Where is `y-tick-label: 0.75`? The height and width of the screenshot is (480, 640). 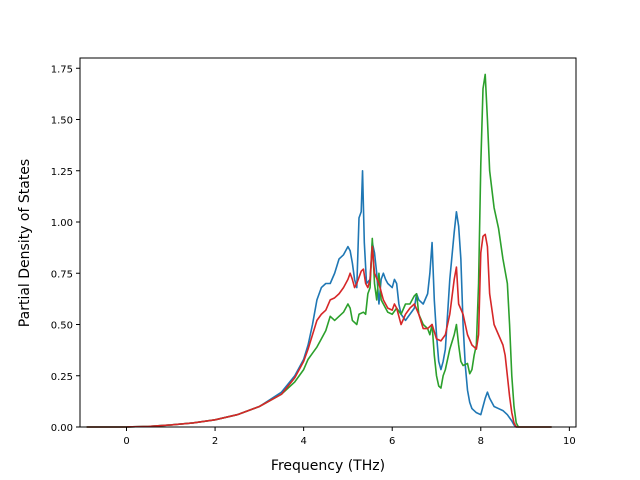
y-tick-label: 0.75 is located at coordinates (62, 274).